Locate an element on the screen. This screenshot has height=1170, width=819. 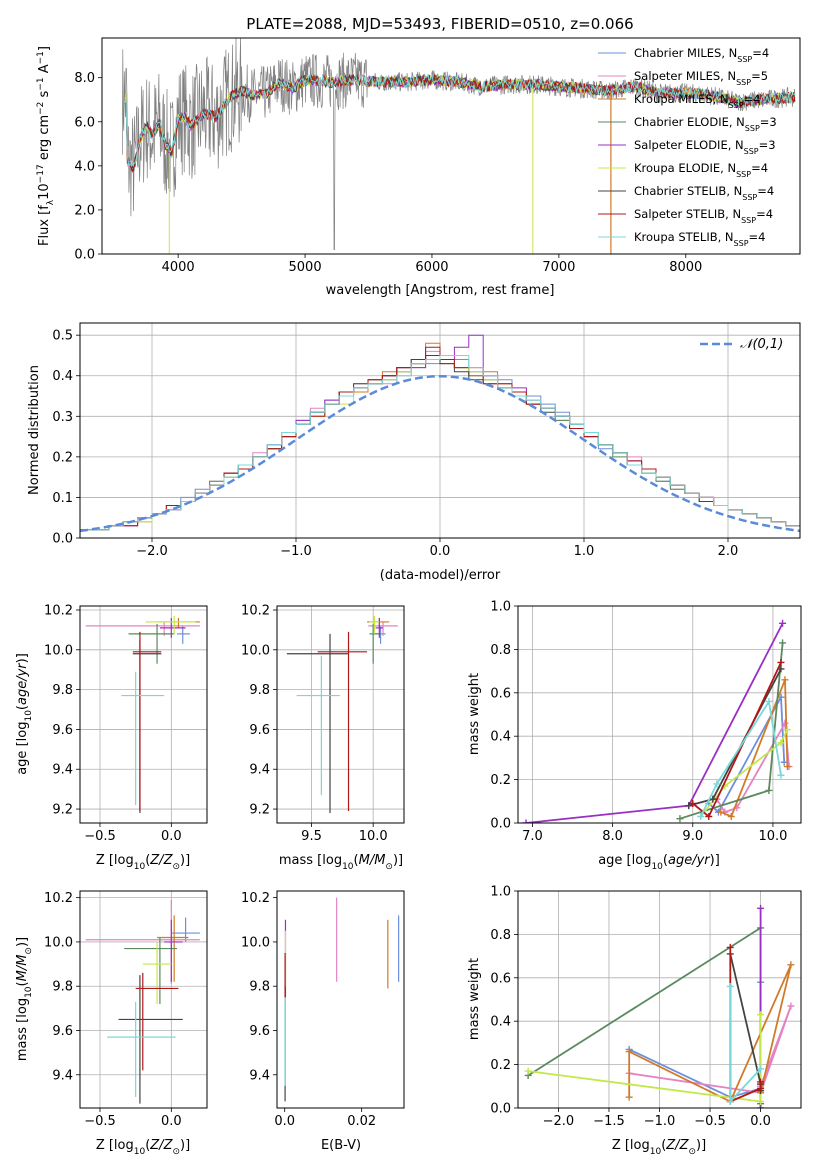
x-axis-label: wavelength [Angstrom, rest frame] is located at coordinates (440, 290).